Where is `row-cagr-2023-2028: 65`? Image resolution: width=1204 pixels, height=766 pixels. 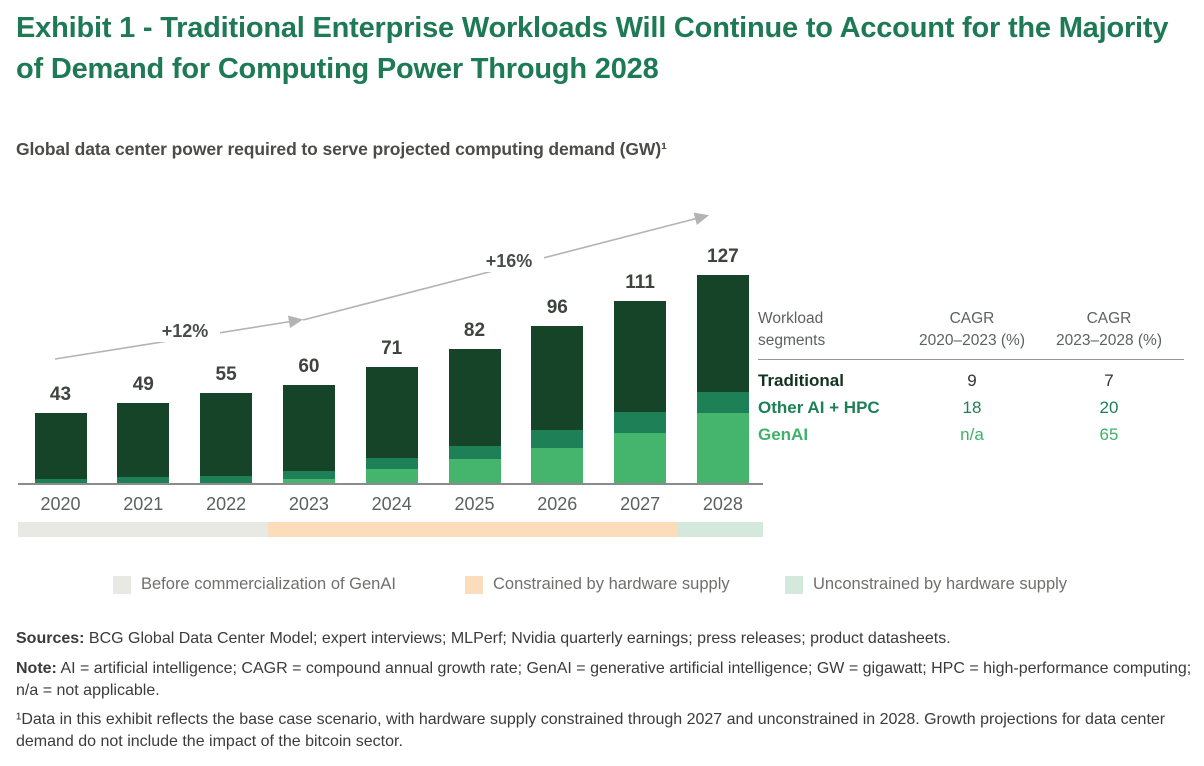 row-cagr-2023-2028: 65 is located at coordinates (1109, 434).